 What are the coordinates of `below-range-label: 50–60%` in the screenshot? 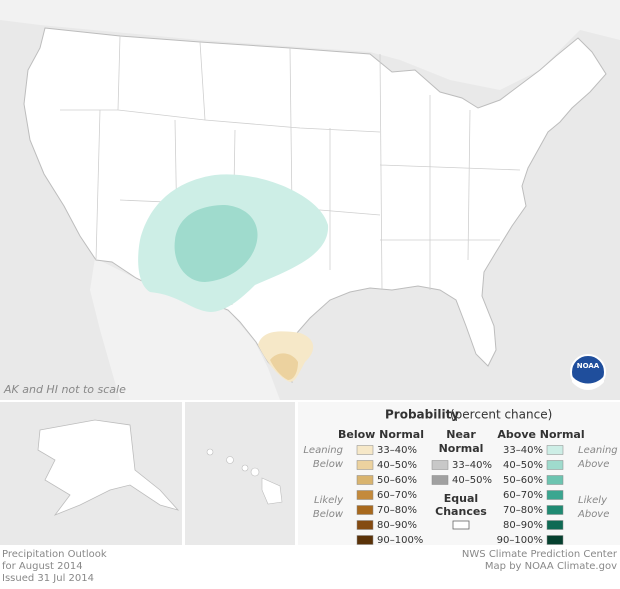 It's located at (397, 480).